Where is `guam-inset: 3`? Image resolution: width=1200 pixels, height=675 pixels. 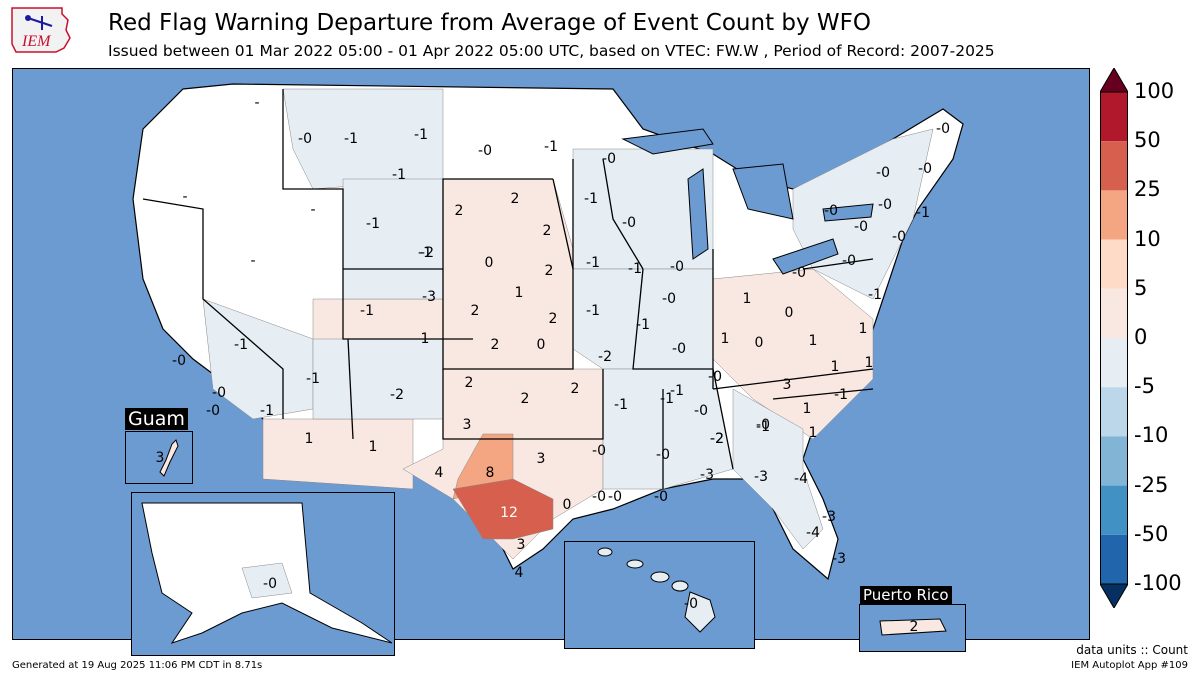 guam-inset: 3 is located at coordinates (159, 457).